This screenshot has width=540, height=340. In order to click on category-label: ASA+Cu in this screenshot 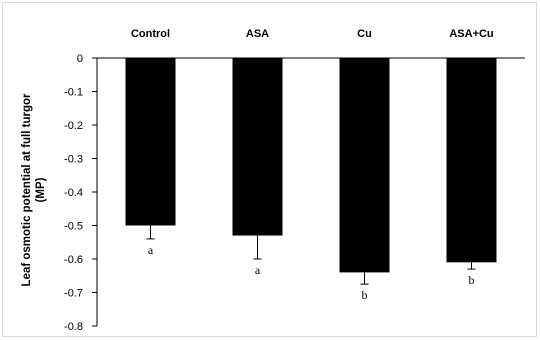, I will do `click(471, 34)`.